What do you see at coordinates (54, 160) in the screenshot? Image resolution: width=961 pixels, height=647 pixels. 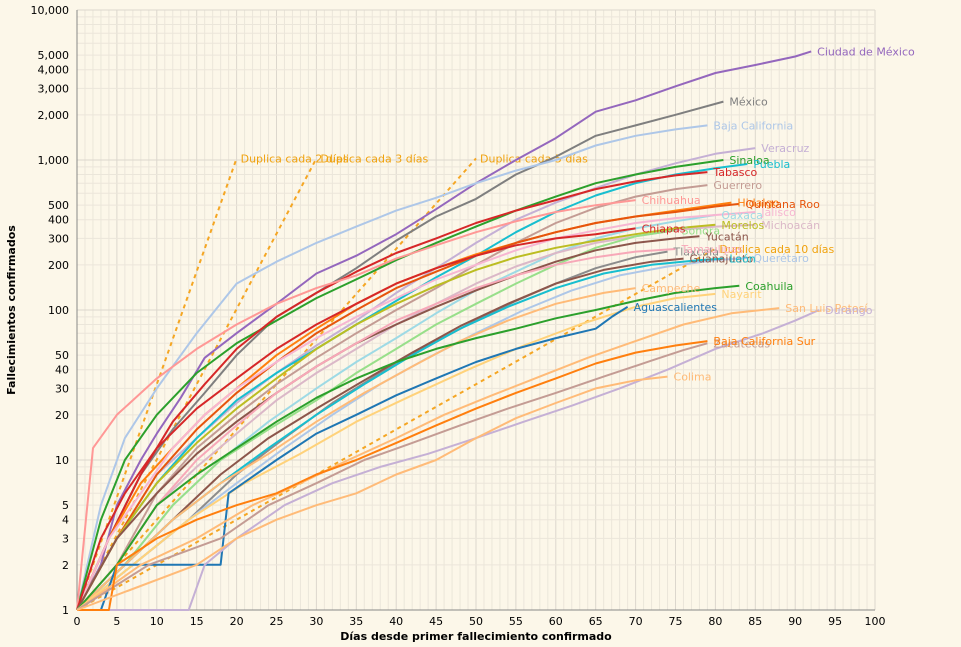 I see `y-tick-label: 1,000` at bounding box center [54, 160].